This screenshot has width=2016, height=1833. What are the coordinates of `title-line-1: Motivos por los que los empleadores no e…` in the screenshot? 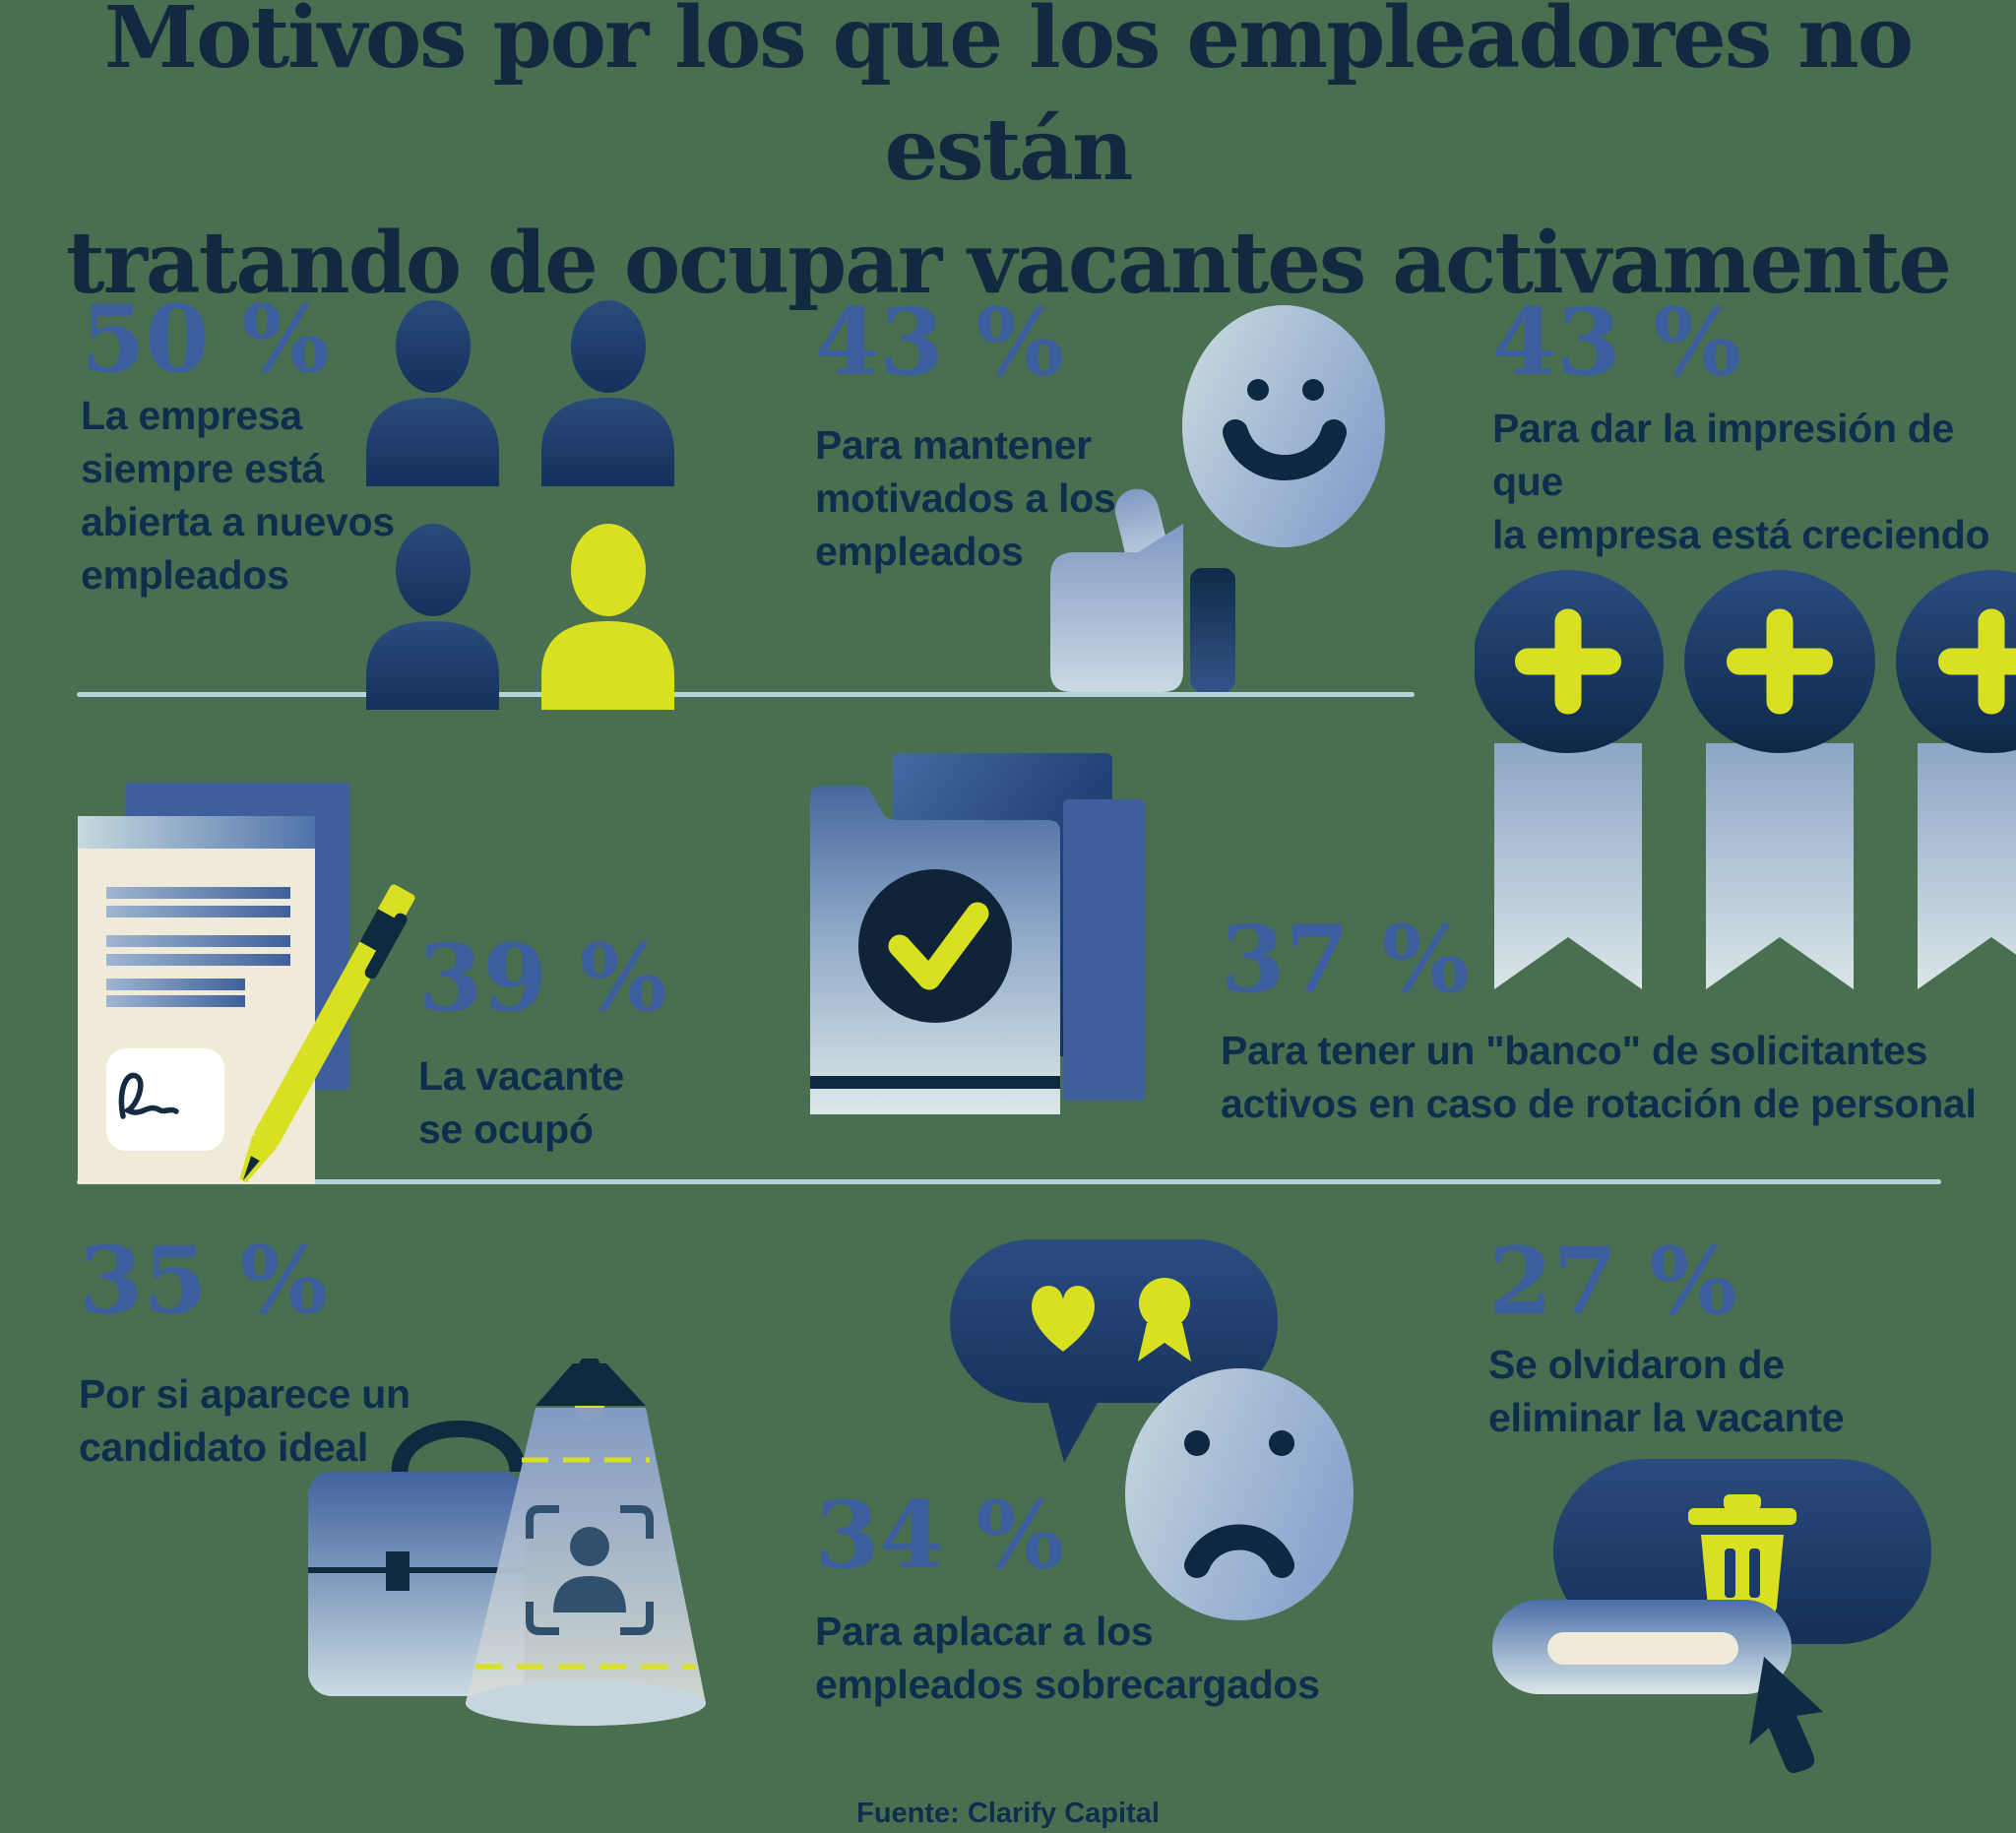 It's located at (1008, 100).